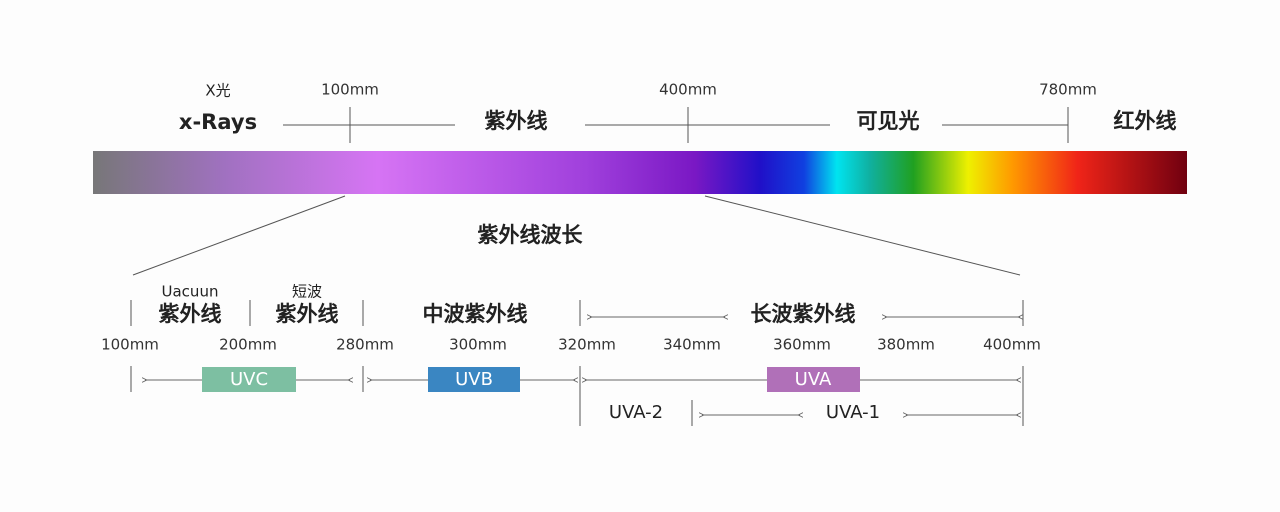 This screenshot has height=512, width=1280. Describe the element at coordinates (1012, 345) in the screenshot. I see `wavelength: 400mm` at that location.